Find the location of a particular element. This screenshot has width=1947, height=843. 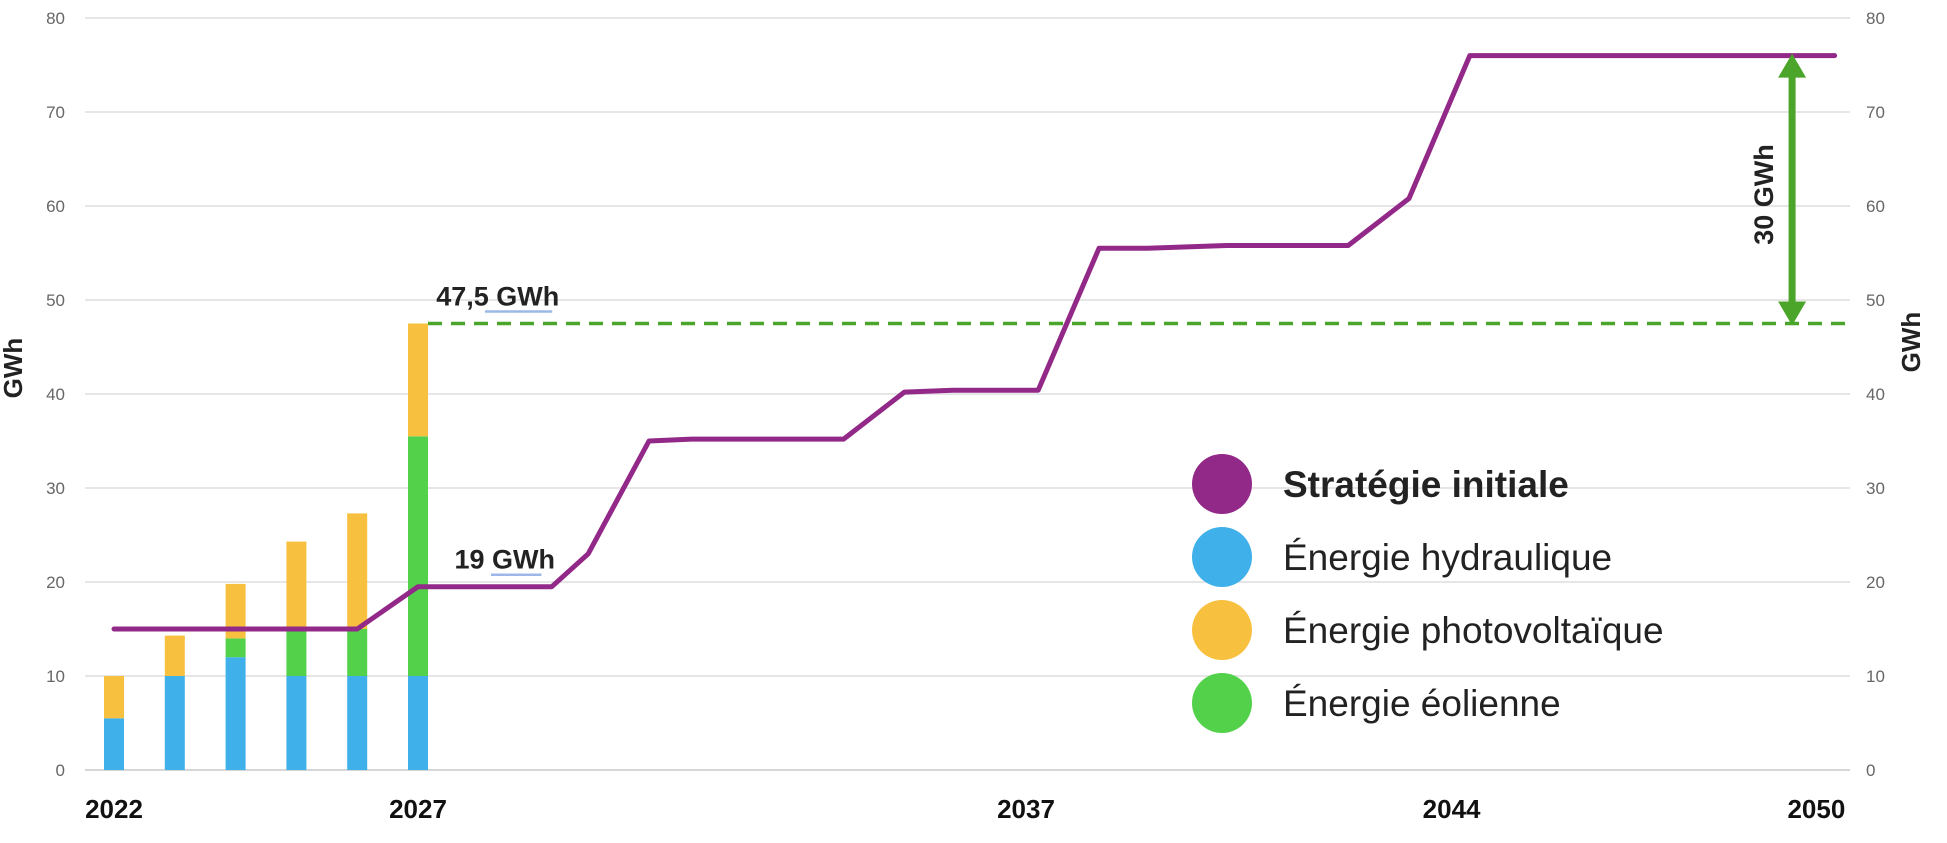

legend-label: Stratégie initiale is located at coordinates (1426, 484).